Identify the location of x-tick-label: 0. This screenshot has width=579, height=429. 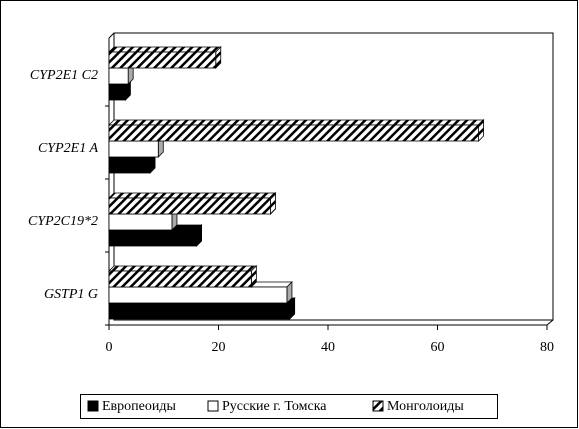
(109, 347).